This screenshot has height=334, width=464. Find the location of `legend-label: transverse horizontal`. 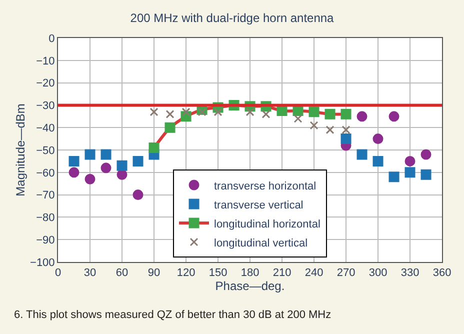

legend-label: transverse horizontal is located at coordinates (265, 186).